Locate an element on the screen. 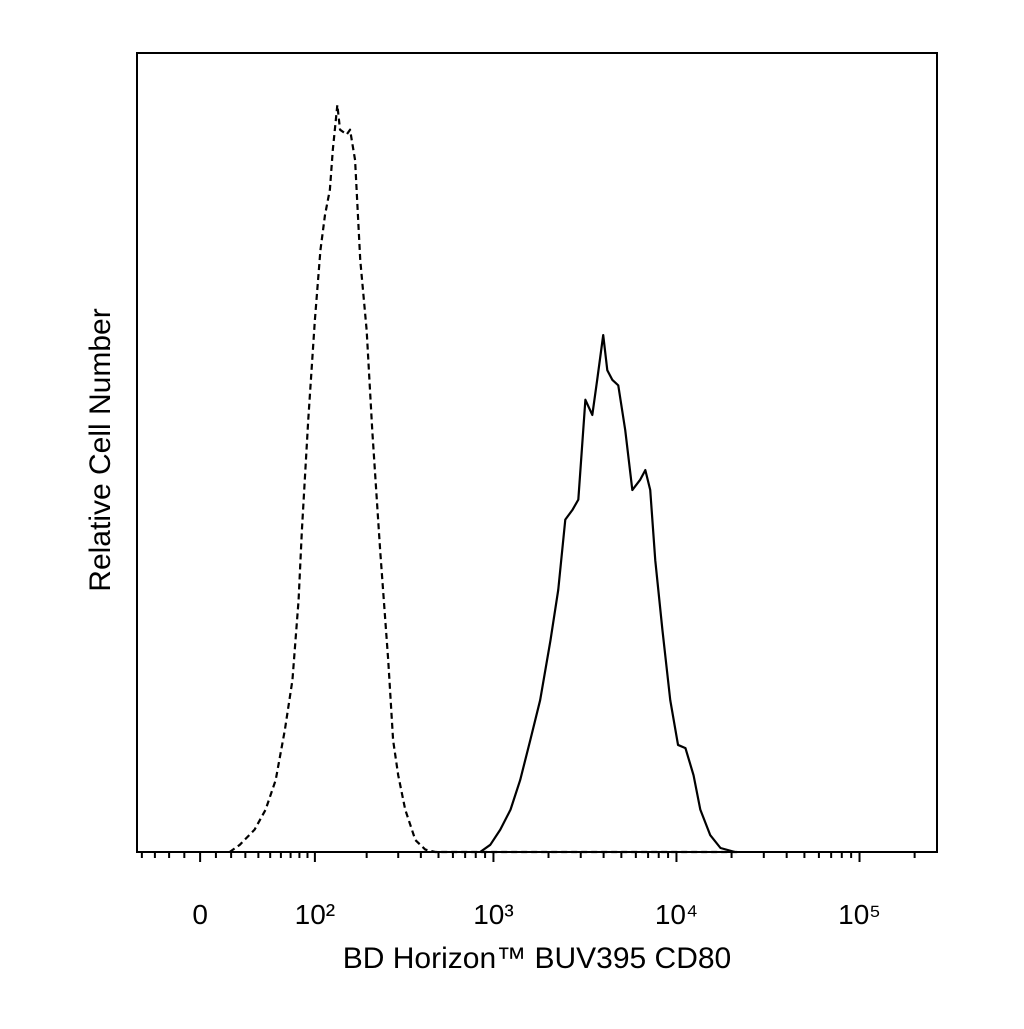  x-tick-label: 10² is located at coordinates (315, 914).